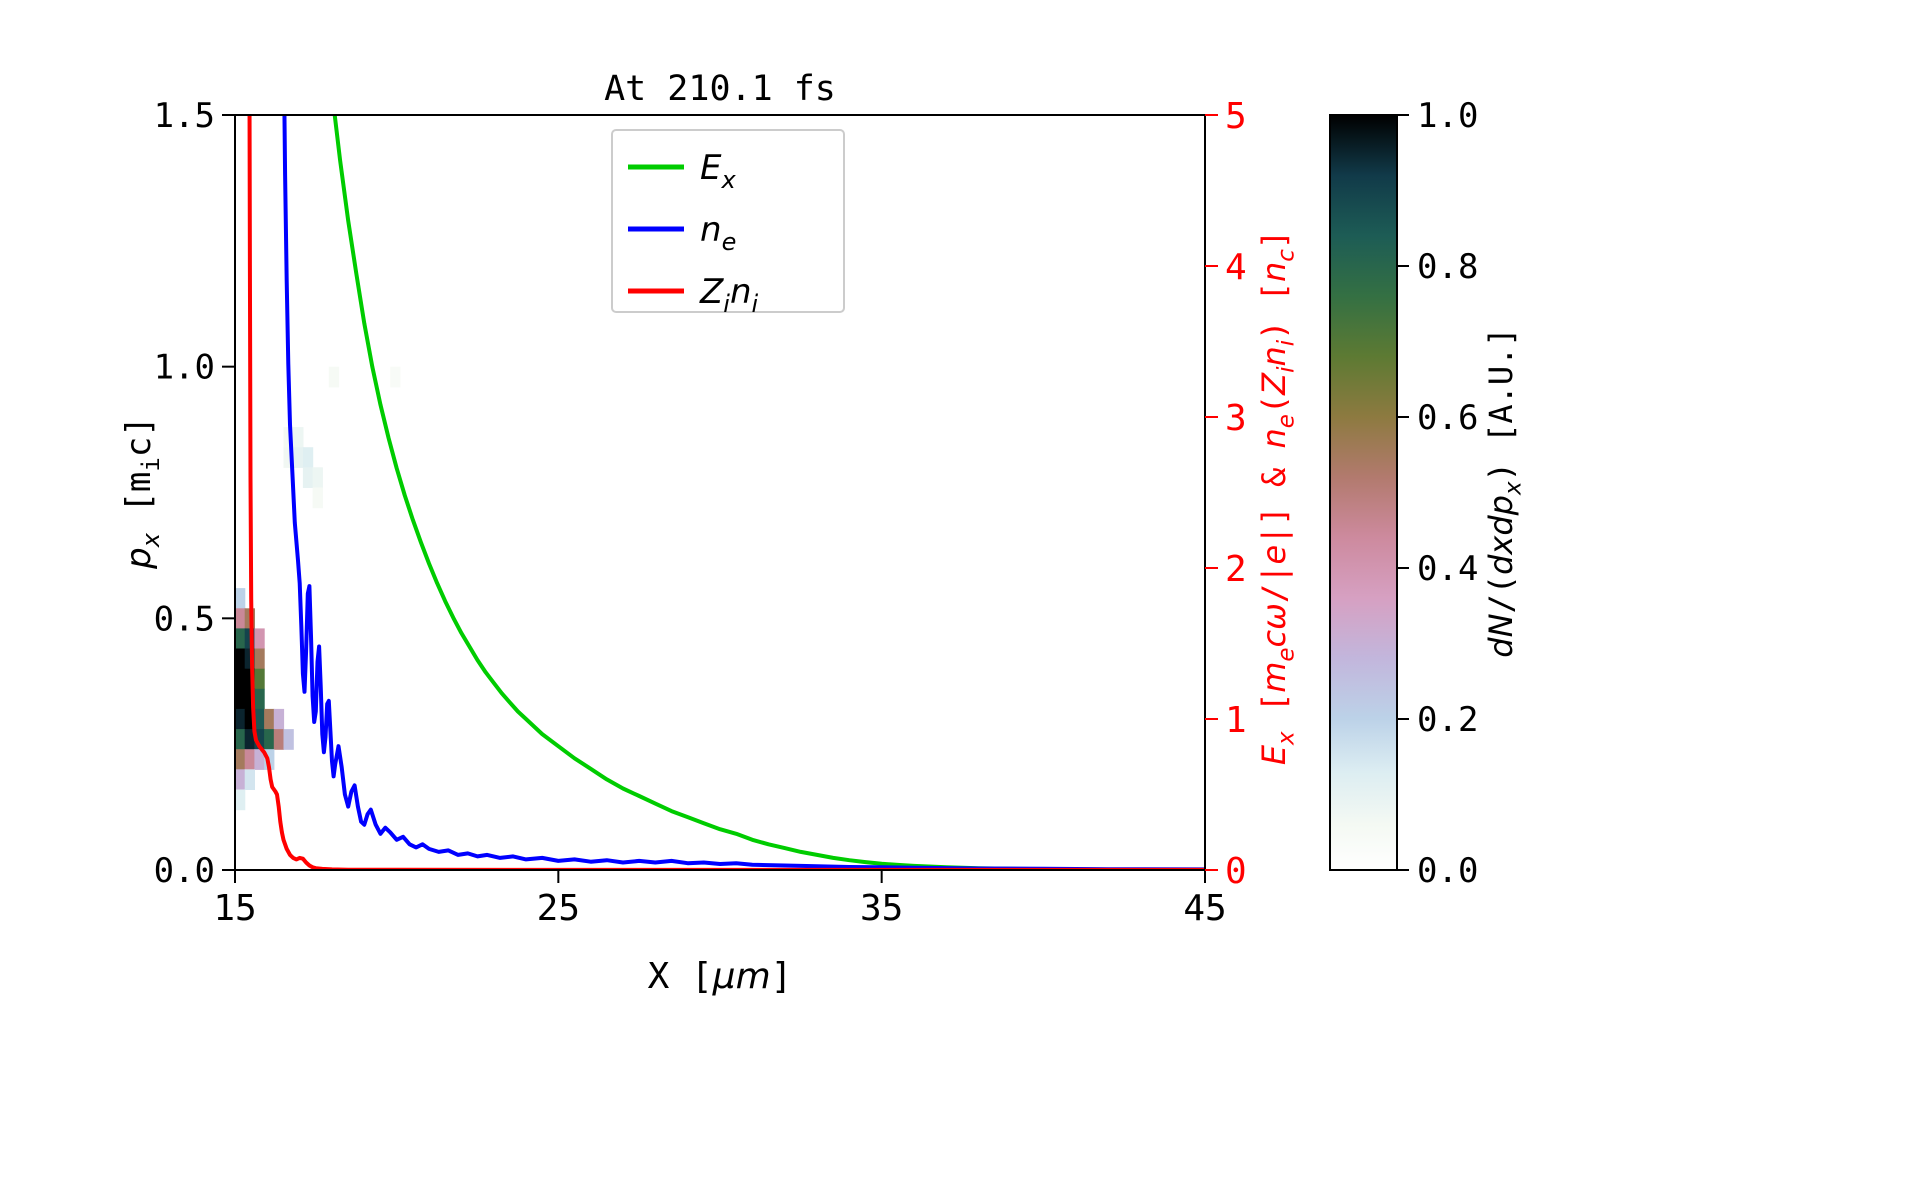 The height and width of the screenshot is (1200, 1920). What do you see at coordinates (881, 908) in the screenshot?
I see `x-tick-label: 35` at bounding box center [881, 908].